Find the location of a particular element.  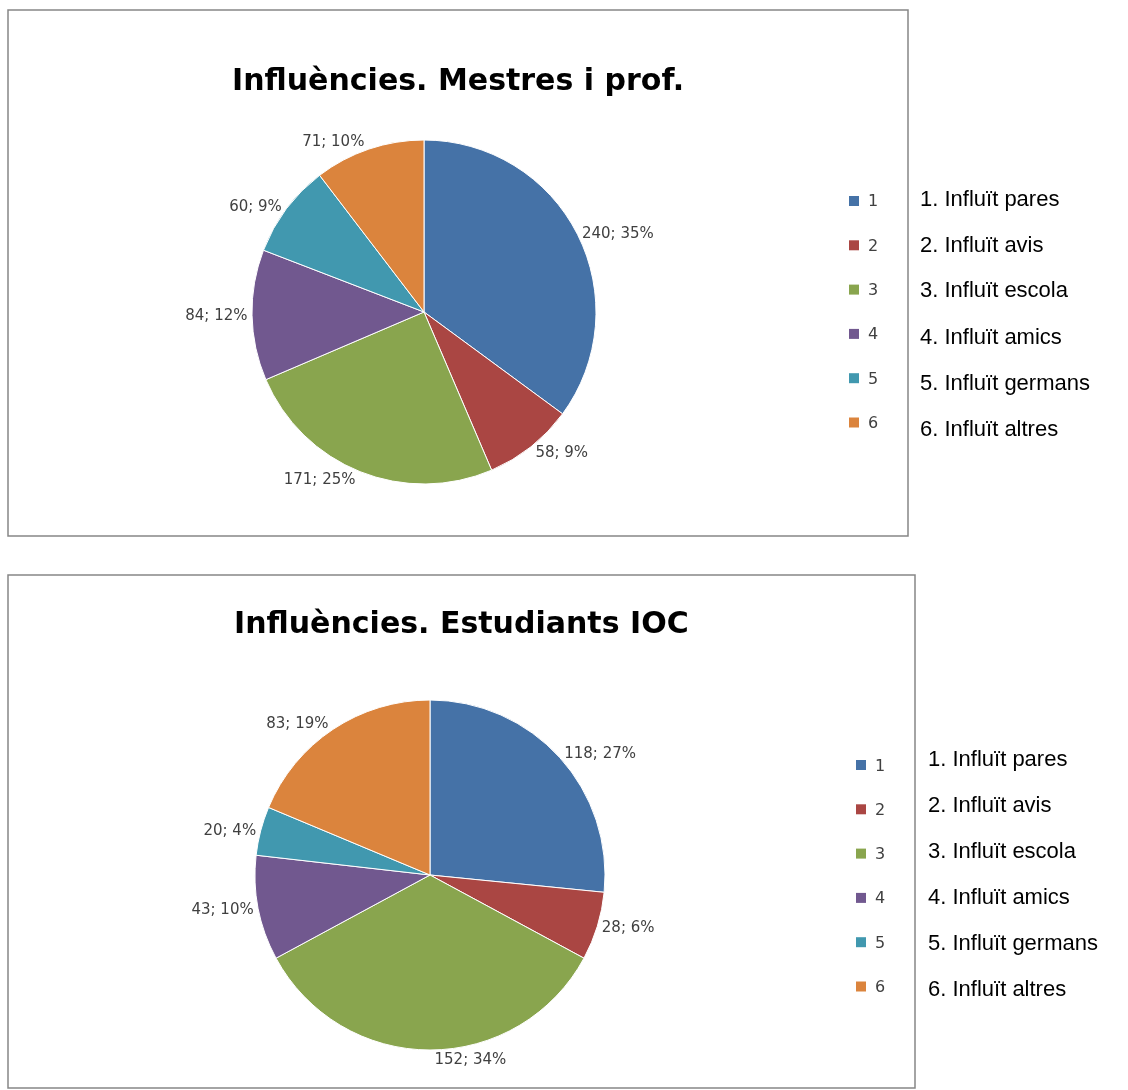

data-label: 20; 4% is located at coordinates (230, 830).